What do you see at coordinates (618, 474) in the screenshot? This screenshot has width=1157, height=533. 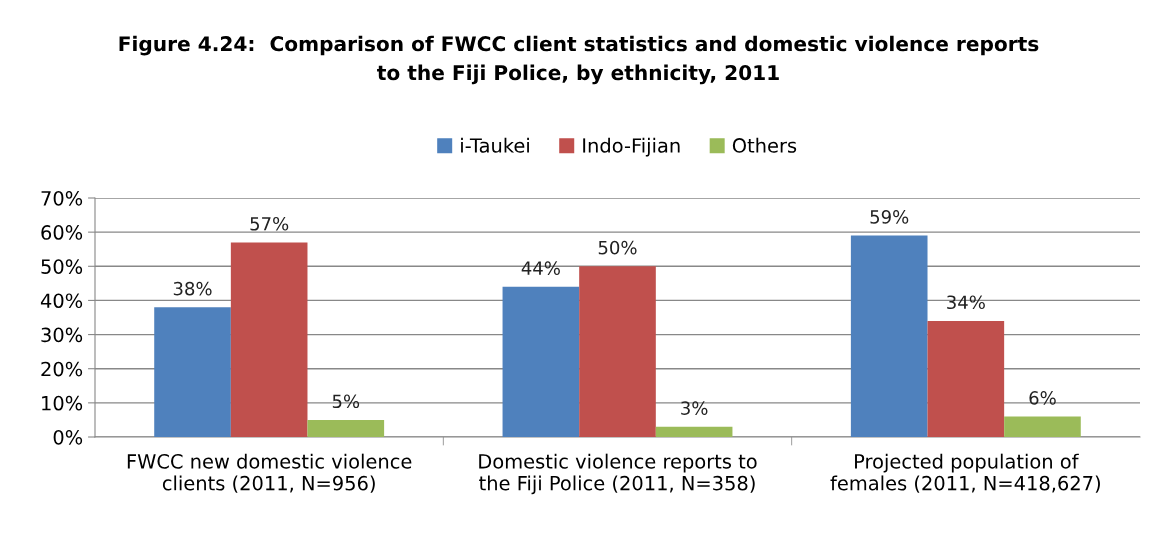 I see `x-tick-label: Domestic violence reports to the Fiji Police (2011, N=358)` at bounding box center [618, 474].